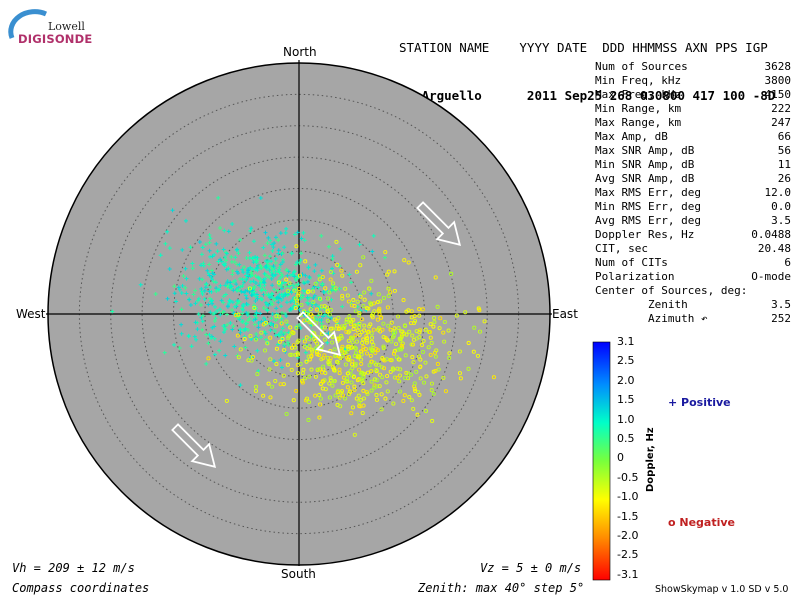  I want to click on colorbar-tick-label: -2.5, so click(628, 555).